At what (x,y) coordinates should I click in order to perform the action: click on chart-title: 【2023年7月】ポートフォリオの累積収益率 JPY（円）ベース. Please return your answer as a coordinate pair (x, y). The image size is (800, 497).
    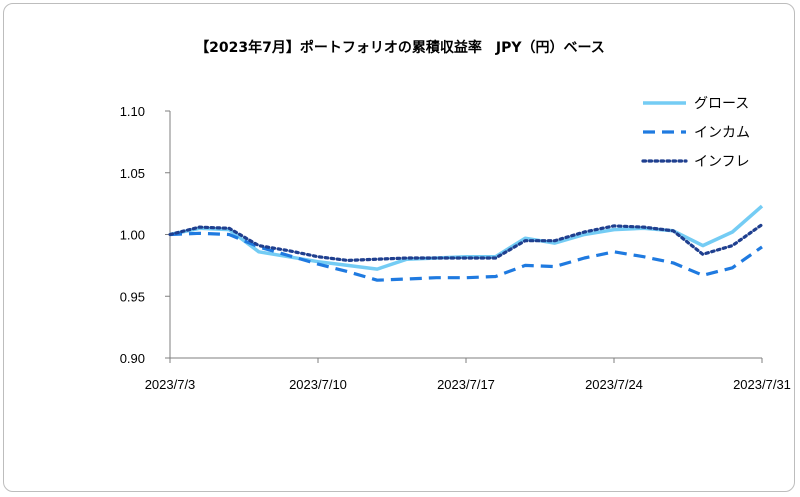
    Looking at the image, I should click on (400, 47).